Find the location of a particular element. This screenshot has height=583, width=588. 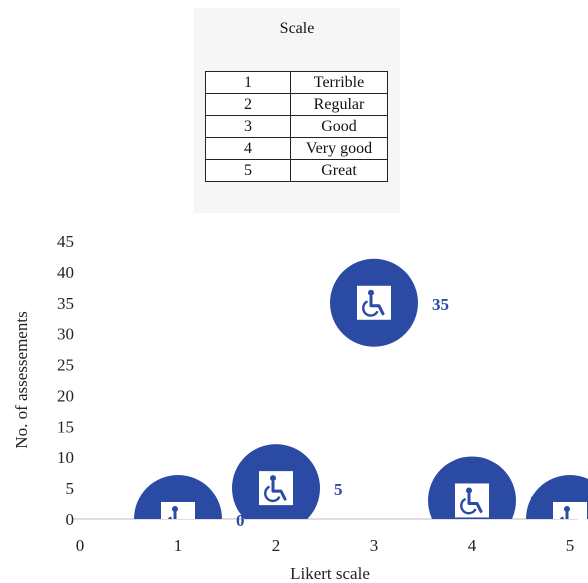

y-tick-label: 45 is located at coordinates (65, 241).